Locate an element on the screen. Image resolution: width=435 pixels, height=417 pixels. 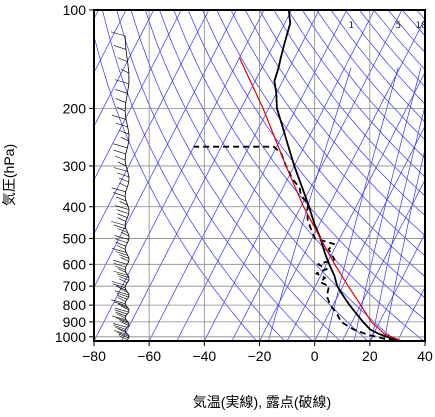
y-tick-label: 300 is located at coordinates (75, 166).